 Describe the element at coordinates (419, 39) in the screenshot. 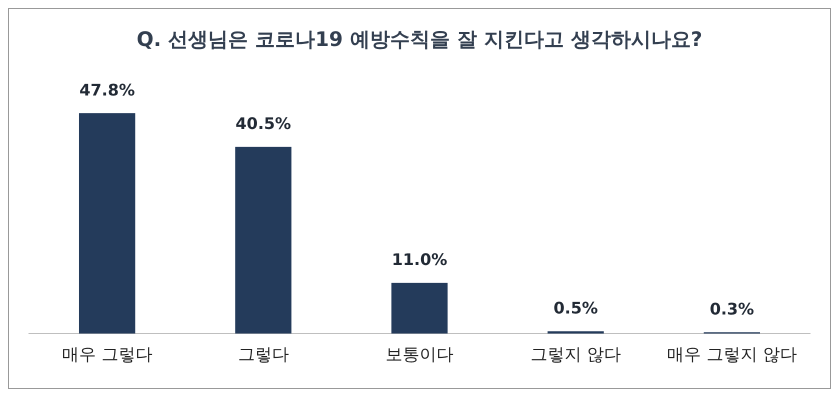

I see `chart-title: Q. 선생님은 코로나19 예방수칙을 잘 지킨다고 생각하시나요?` at that location.